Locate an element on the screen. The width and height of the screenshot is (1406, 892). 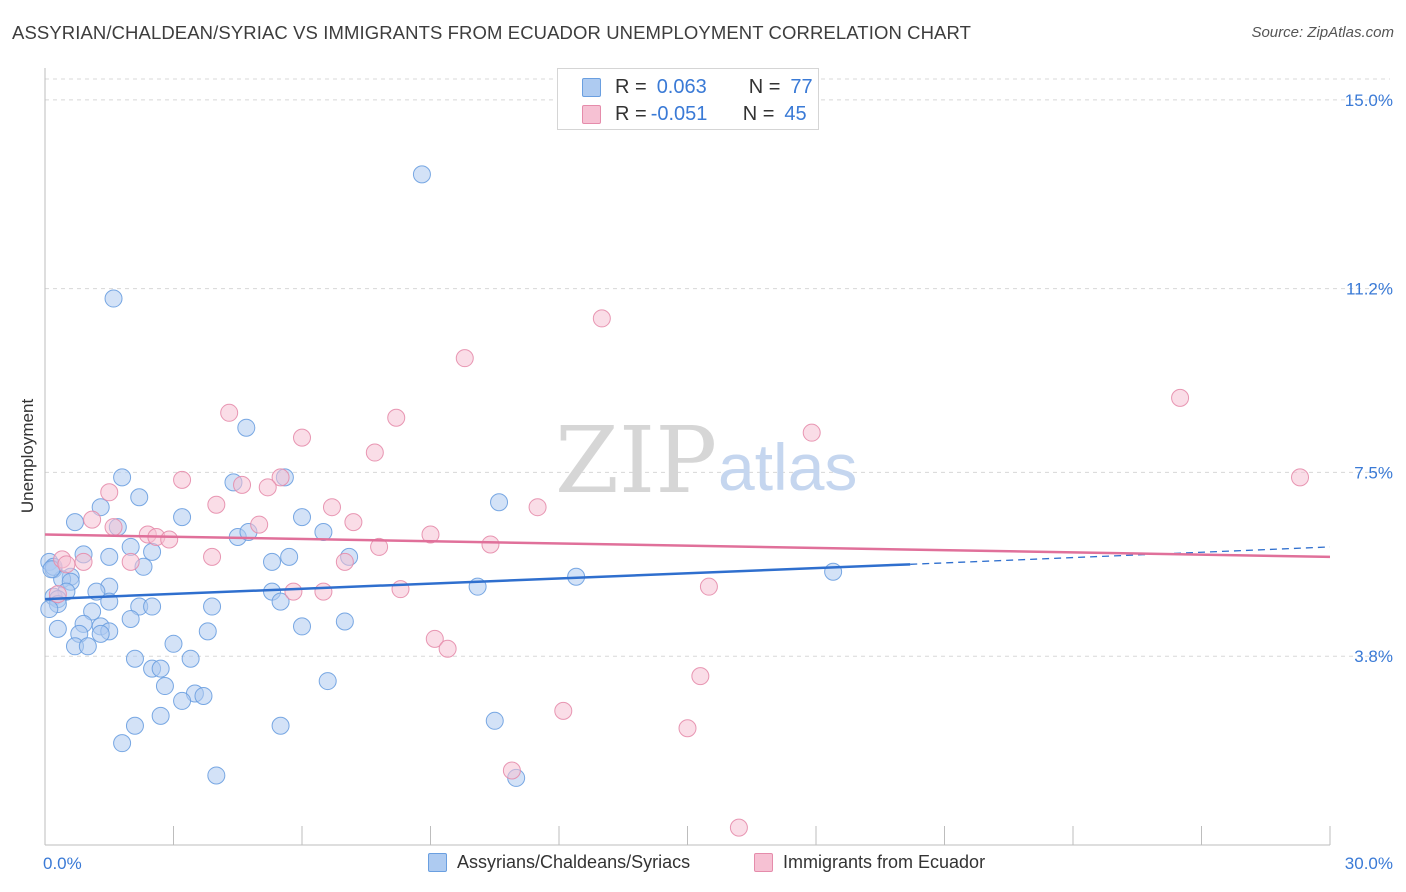
y-tick-label-3: 15.0% is located at coordinates (1369, 100).